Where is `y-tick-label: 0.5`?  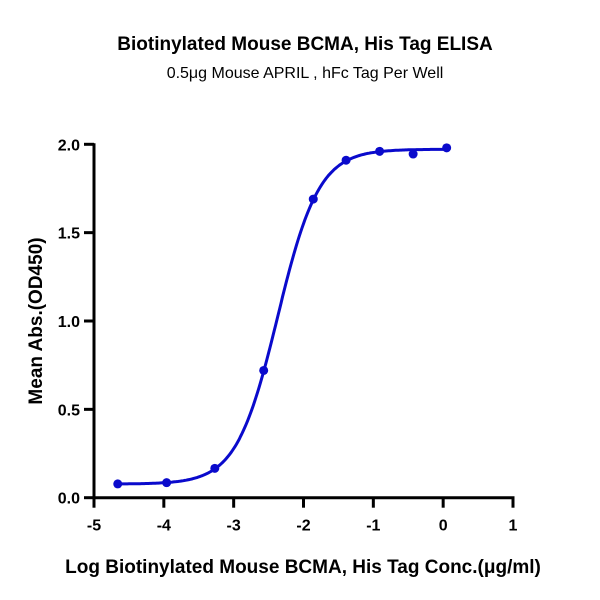
y-tick-label: 0.5 is located at coordinates (69, 410).